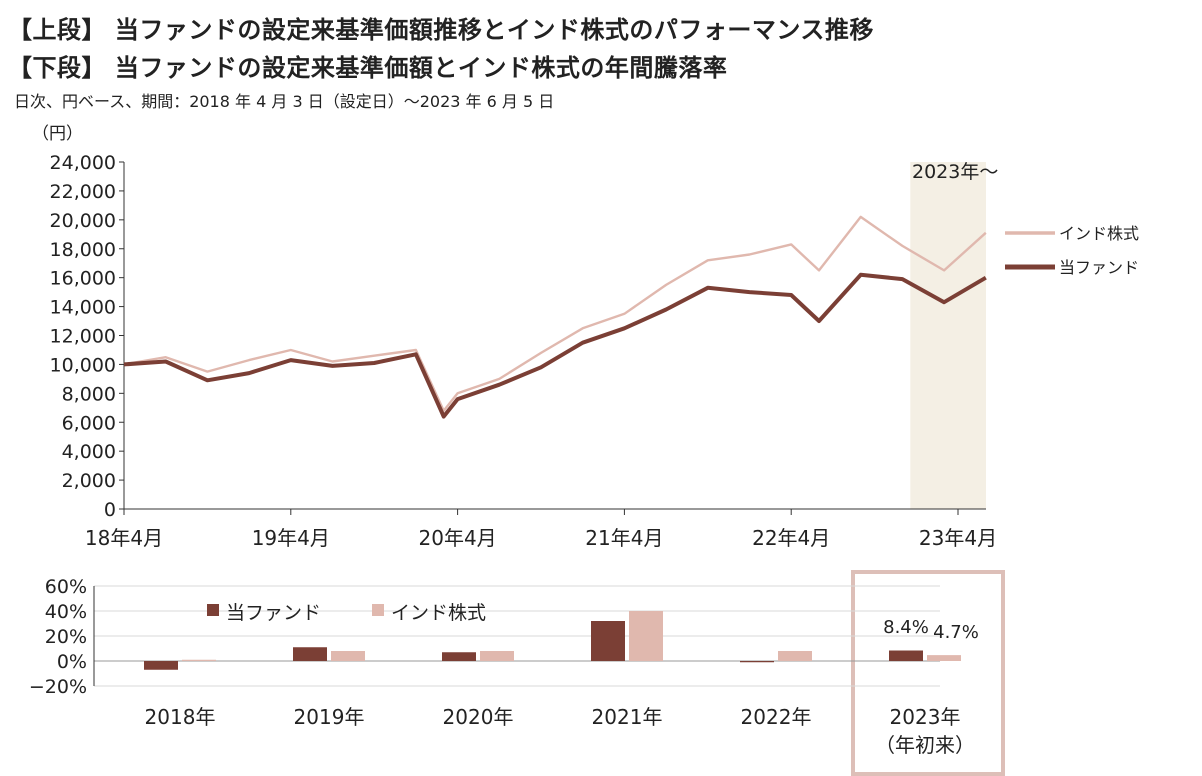 This screenshot has width=1202, height=776. I want to click on bar-category-label: 2021年, so click(627, 717).